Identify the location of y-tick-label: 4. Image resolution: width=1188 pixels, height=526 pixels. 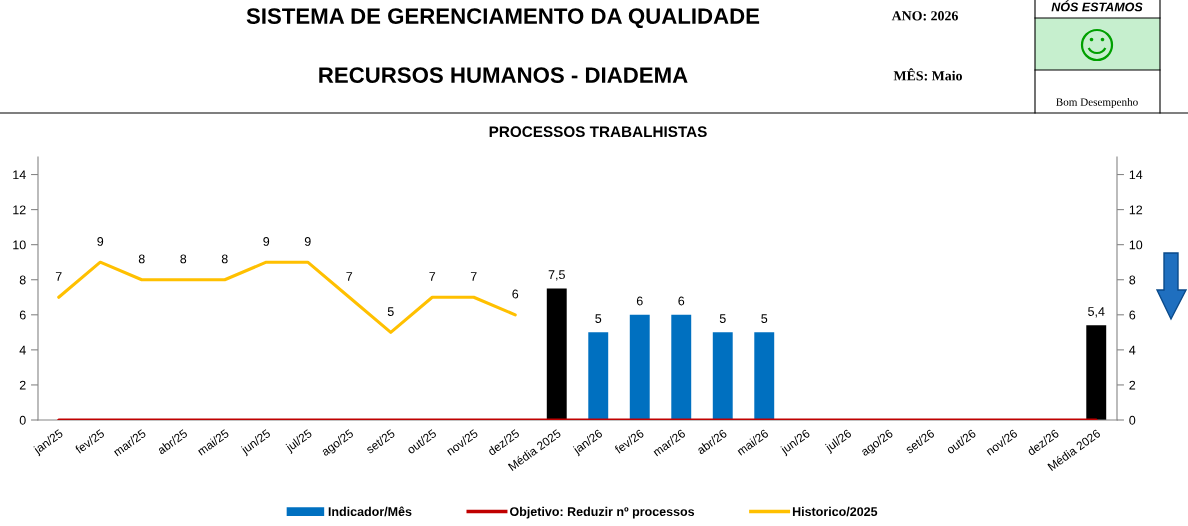
(22, 350).